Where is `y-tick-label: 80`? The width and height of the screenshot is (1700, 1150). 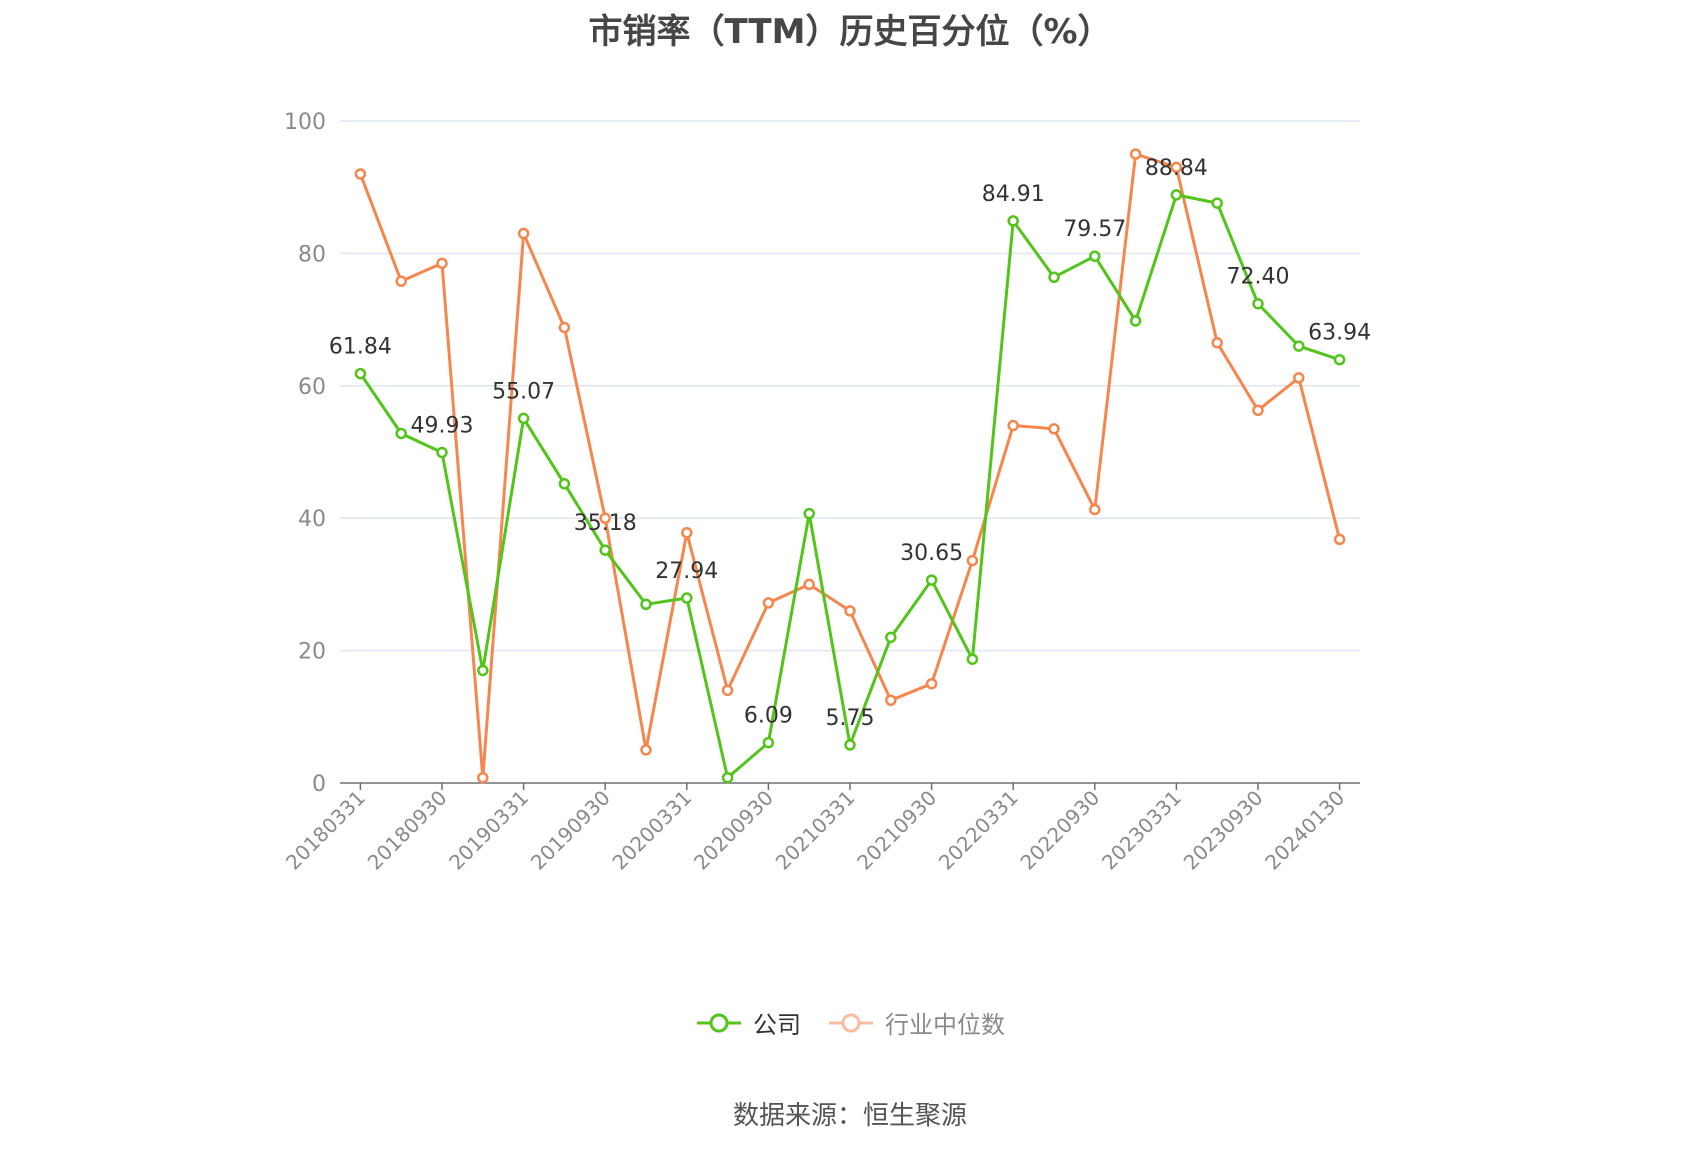 y-tick-label: 80 is located at coordinates (312, 254).